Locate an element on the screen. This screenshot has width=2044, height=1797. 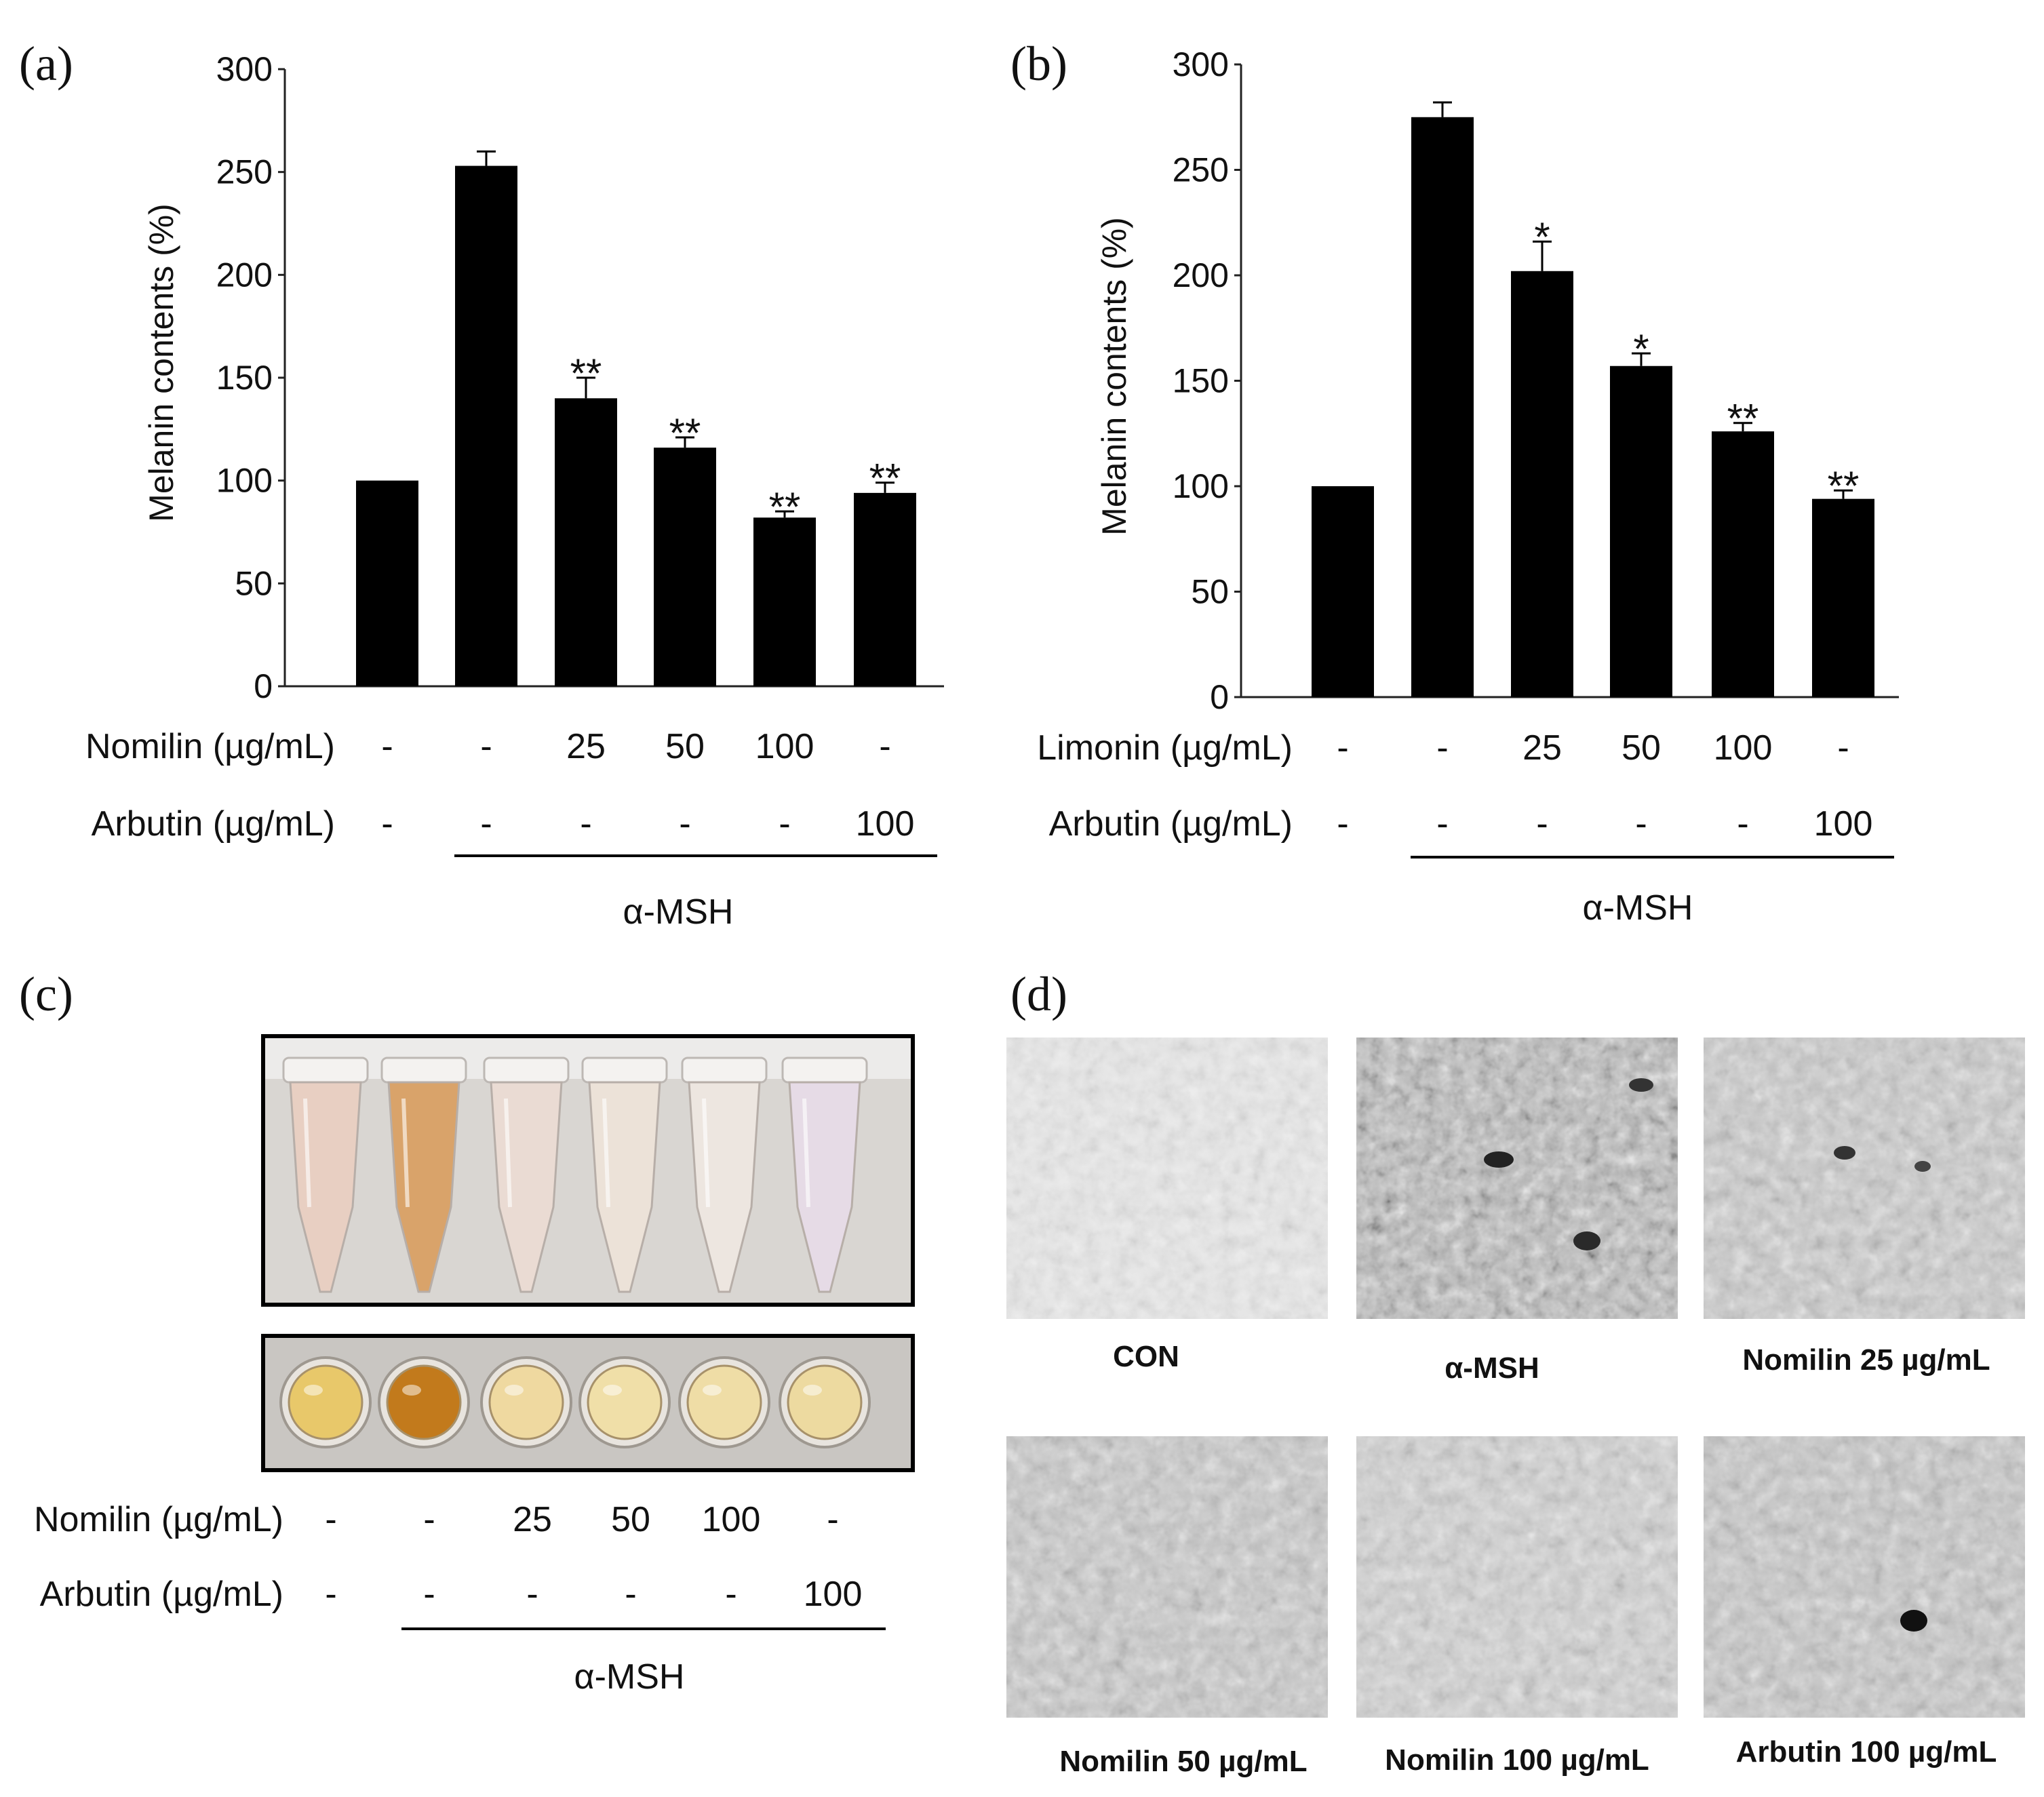
chart-b-significance: * is located at coordinates (1542, 237).